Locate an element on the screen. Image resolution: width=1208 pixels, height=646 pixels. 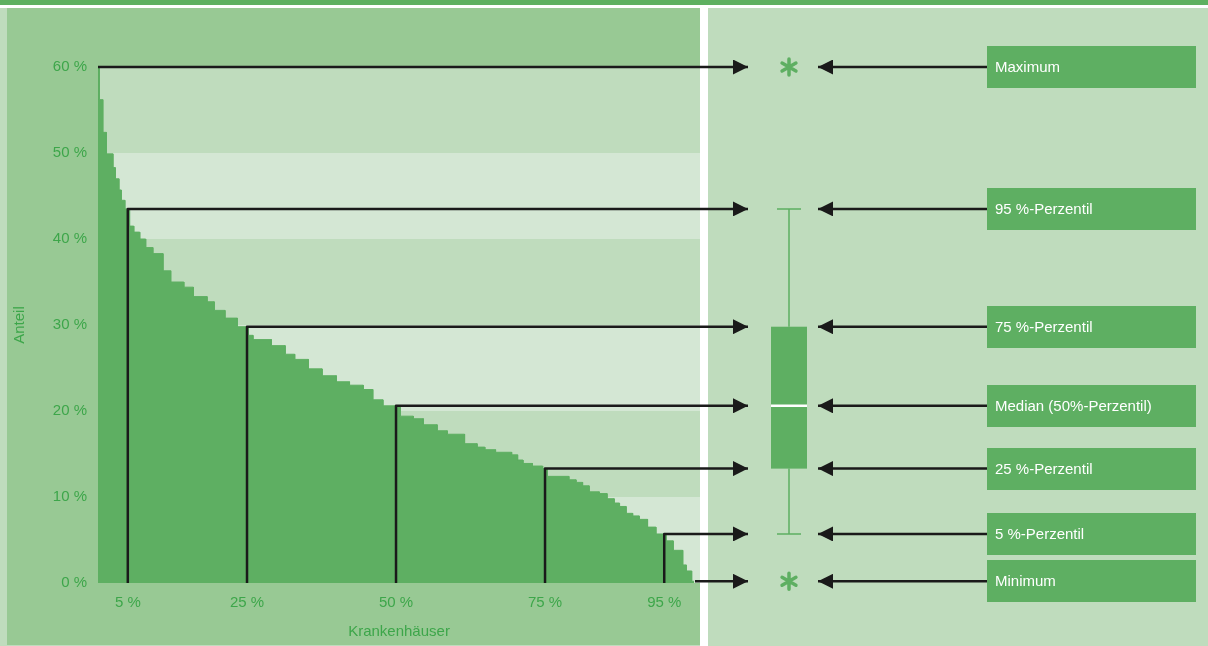
x-axis-title: Krankenhäuser is located at coordinates (399, 631).